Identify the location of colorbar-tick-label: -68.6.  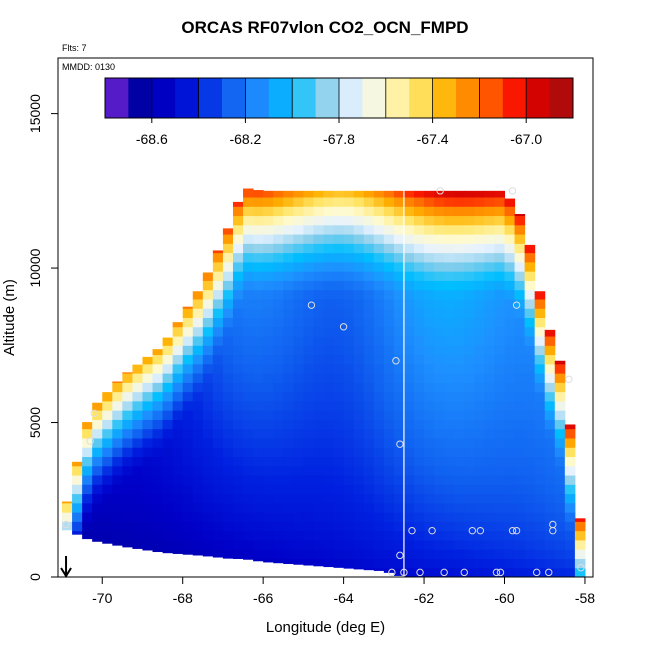
(152, 139).